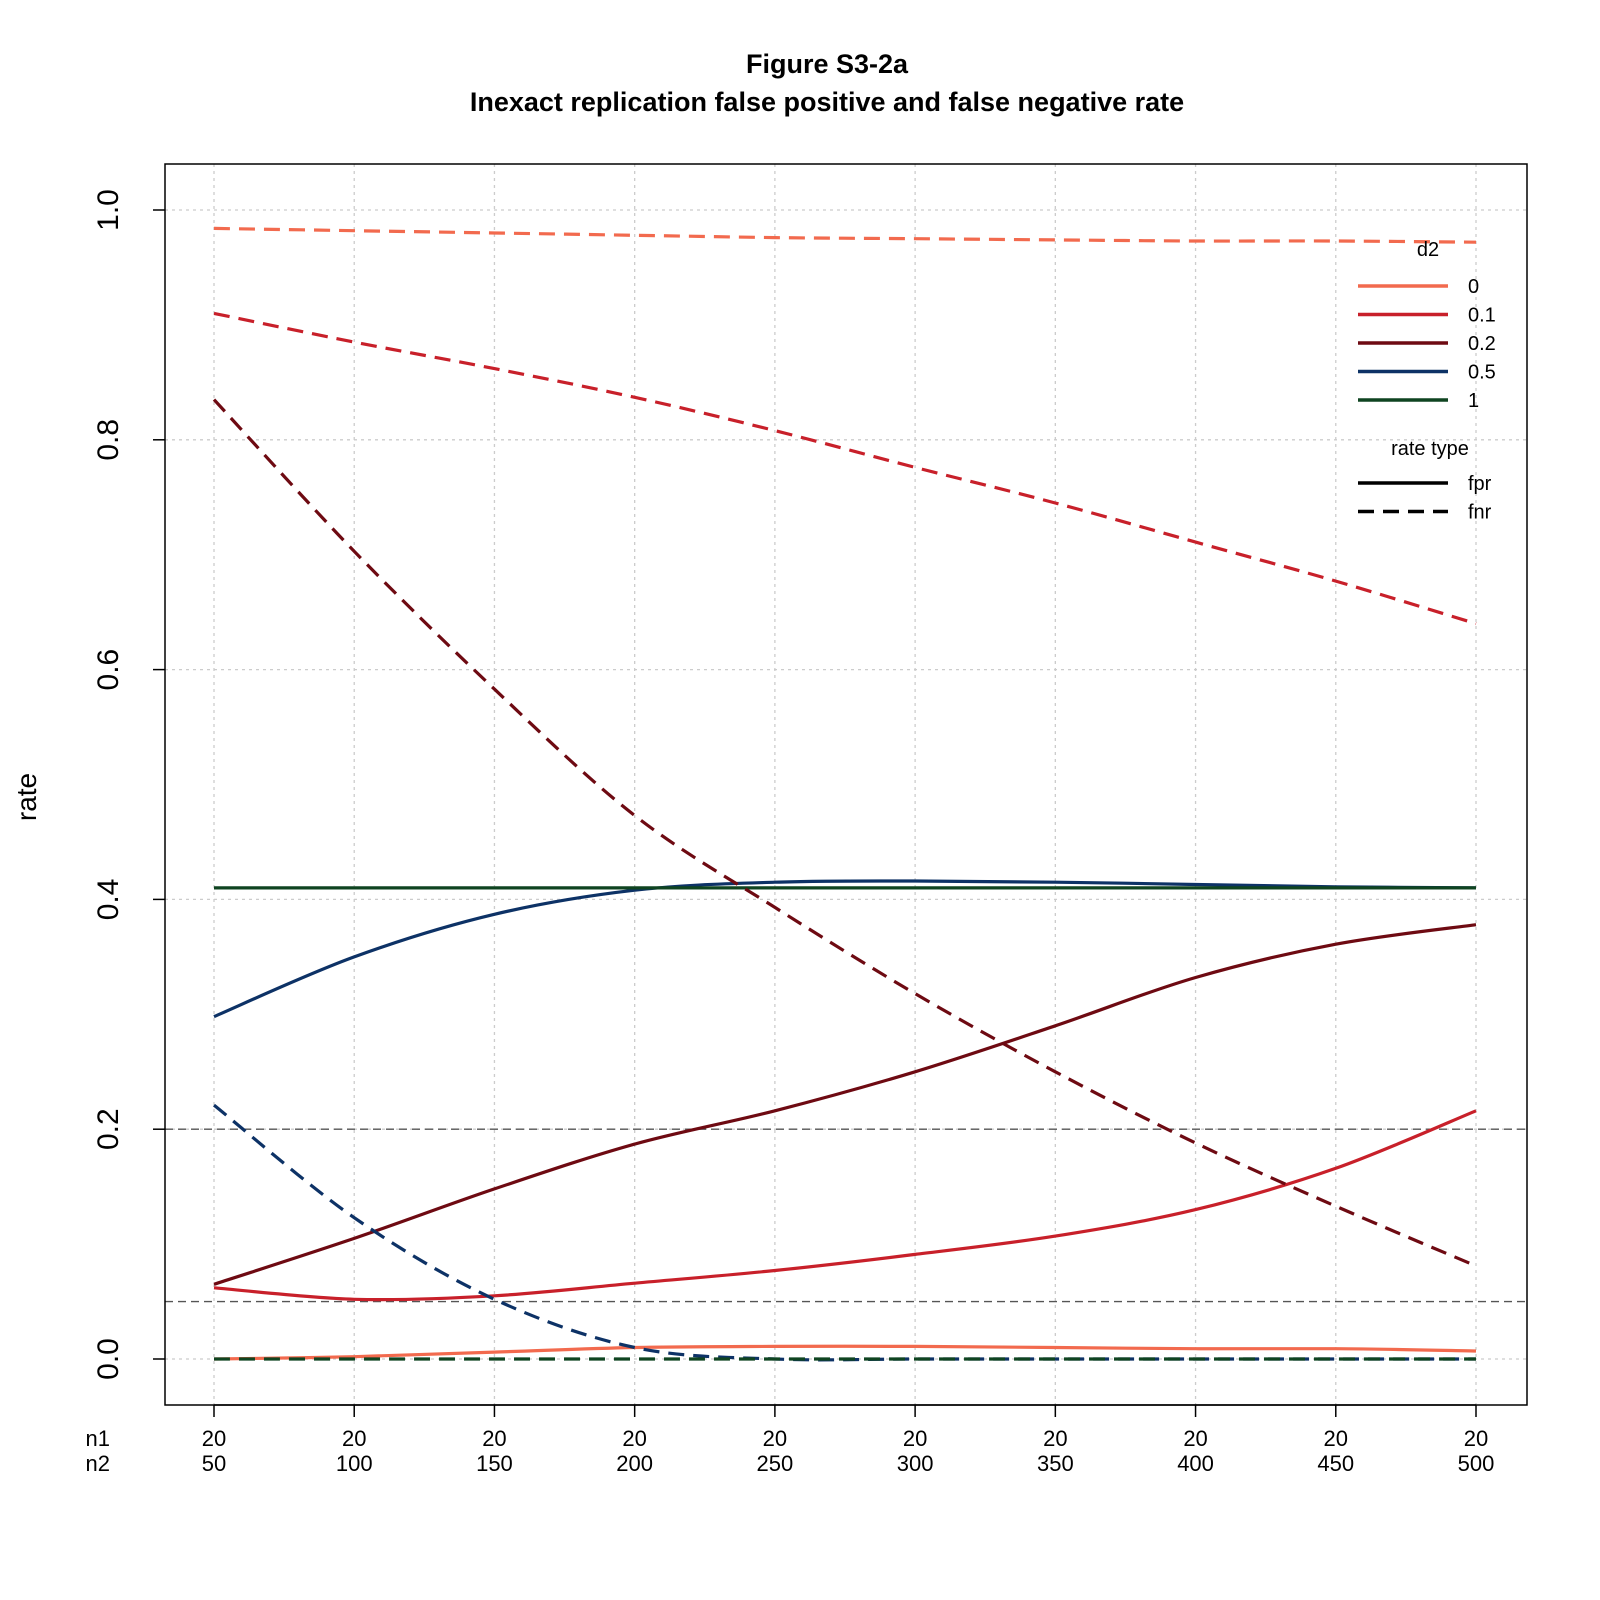 The height and width of the screenshot is (1600, 1600). What do you see at coordinates (1480, 513) in the screenshot?
I see `legend-rate-type-label-1: fnr` at bounding box center [1480, 513].